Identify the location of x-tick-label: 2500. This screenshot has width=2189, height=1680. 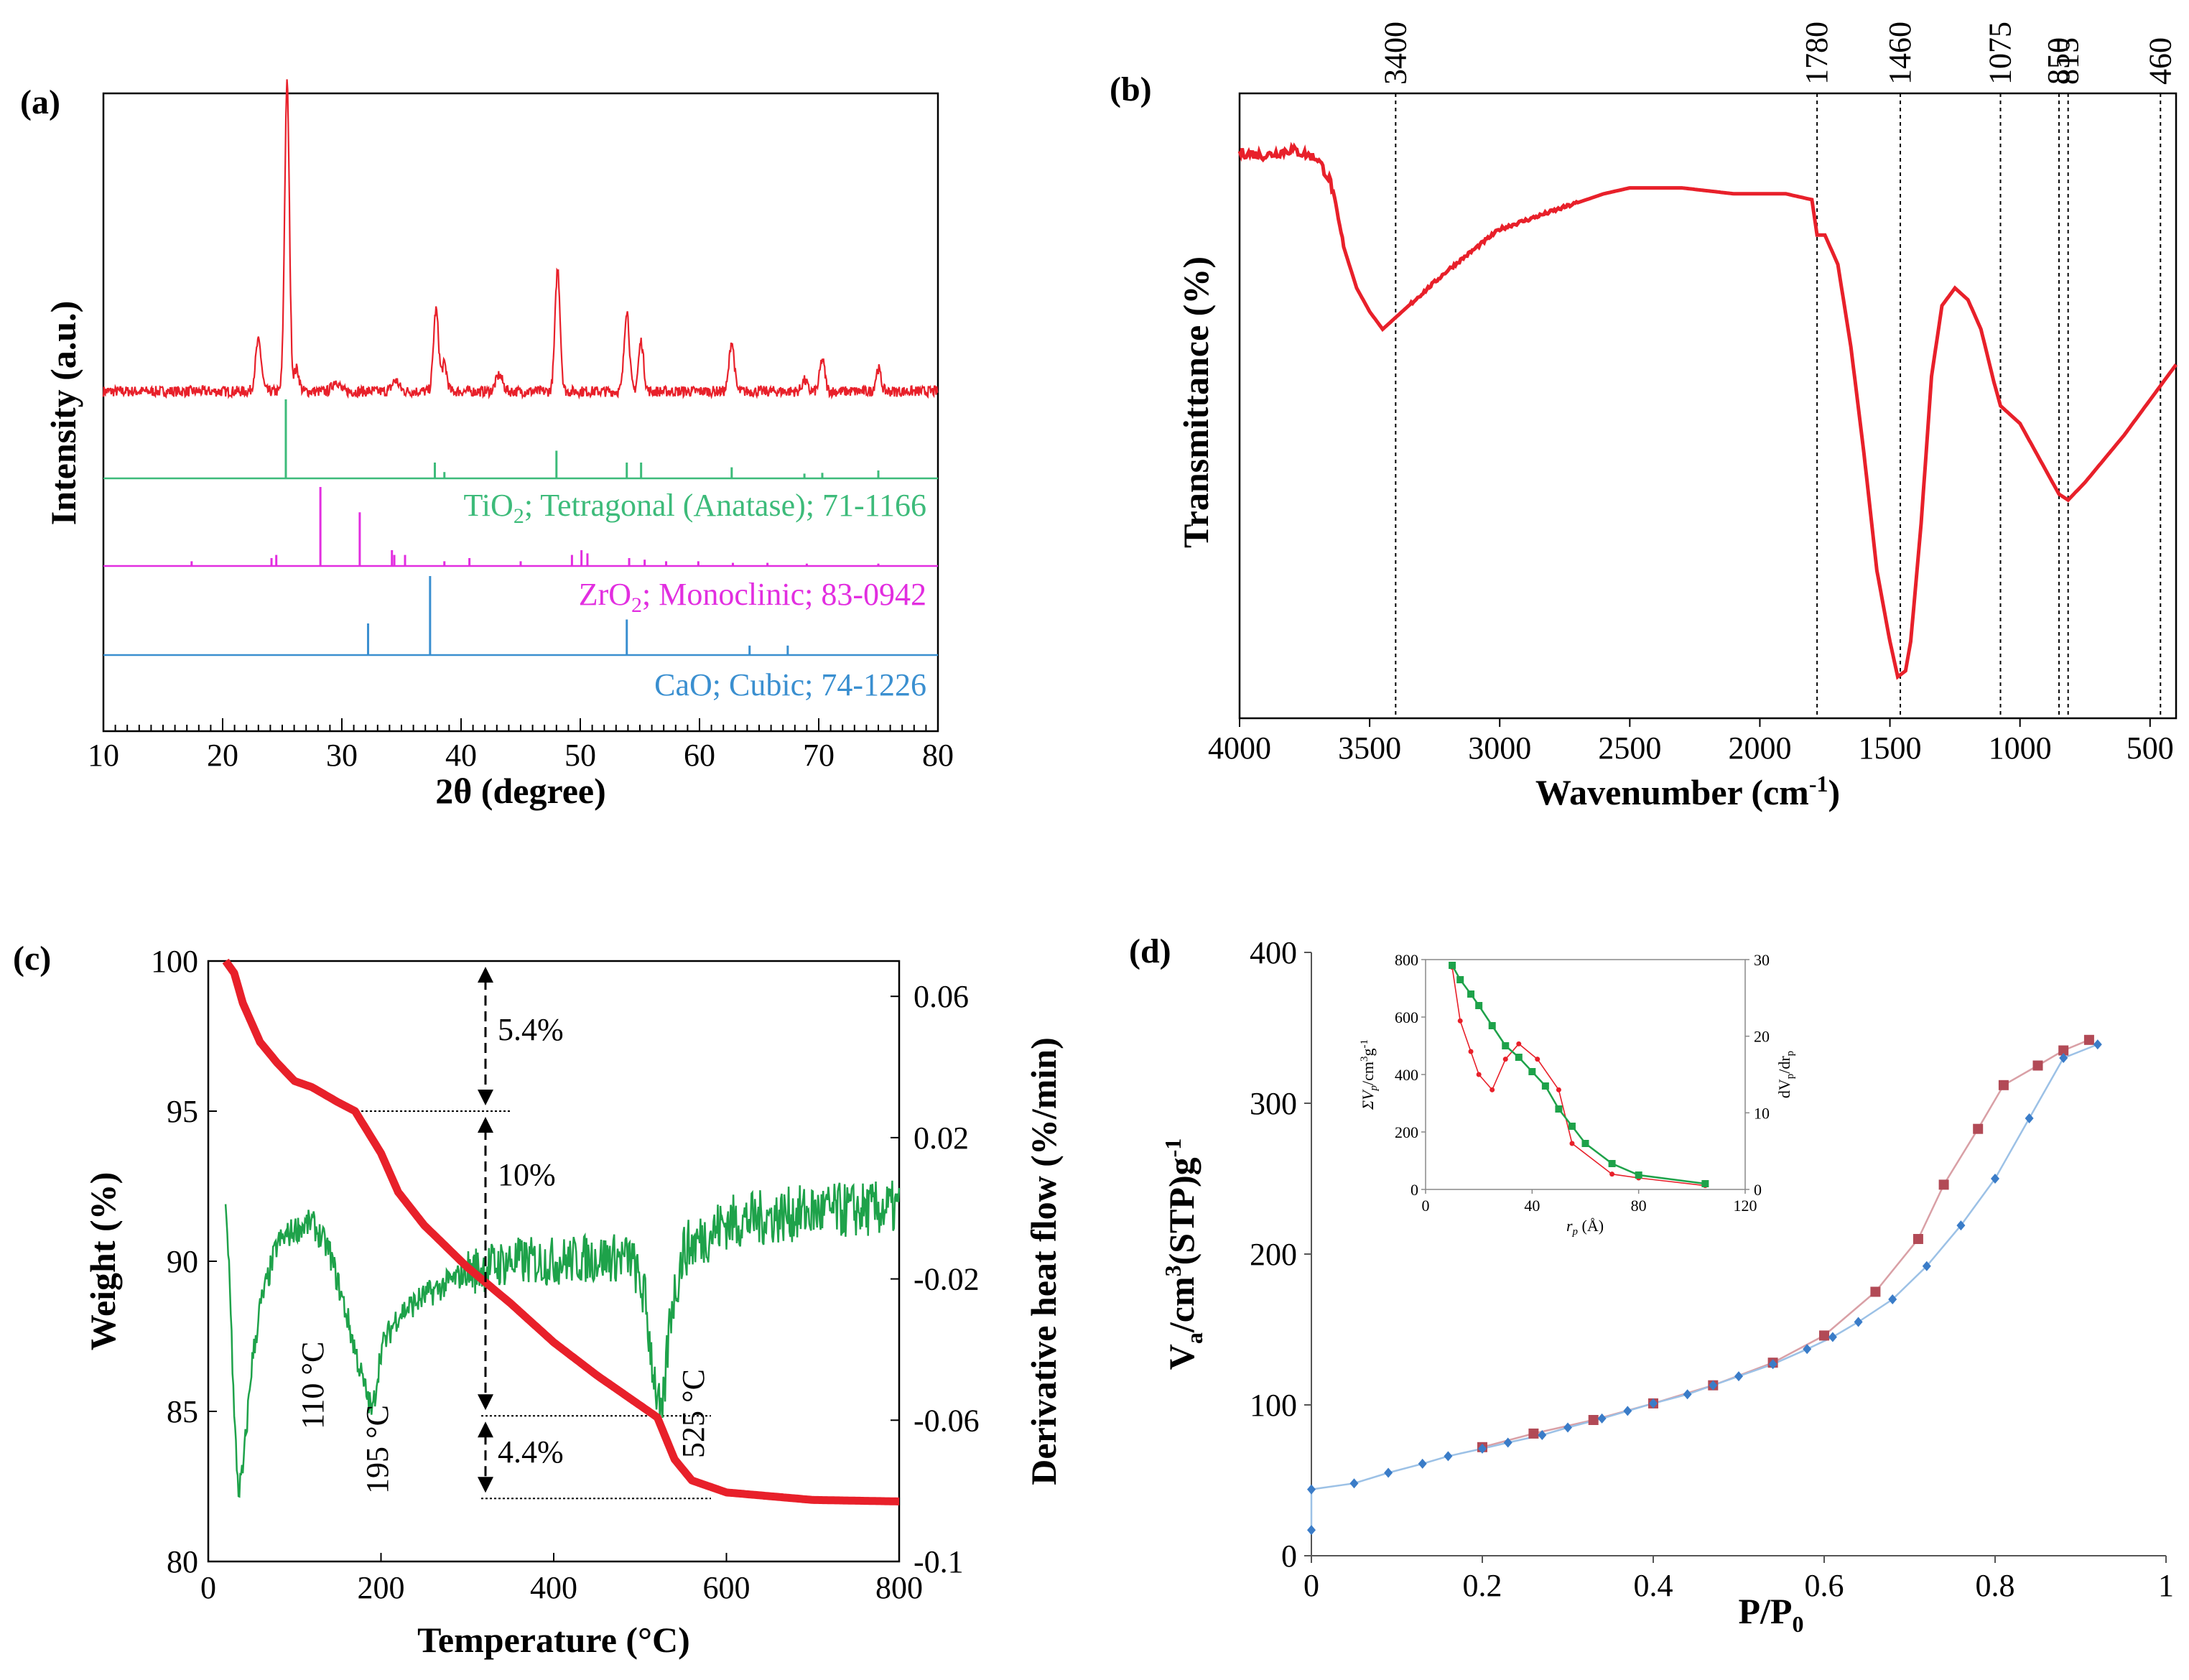
(1629, 748).